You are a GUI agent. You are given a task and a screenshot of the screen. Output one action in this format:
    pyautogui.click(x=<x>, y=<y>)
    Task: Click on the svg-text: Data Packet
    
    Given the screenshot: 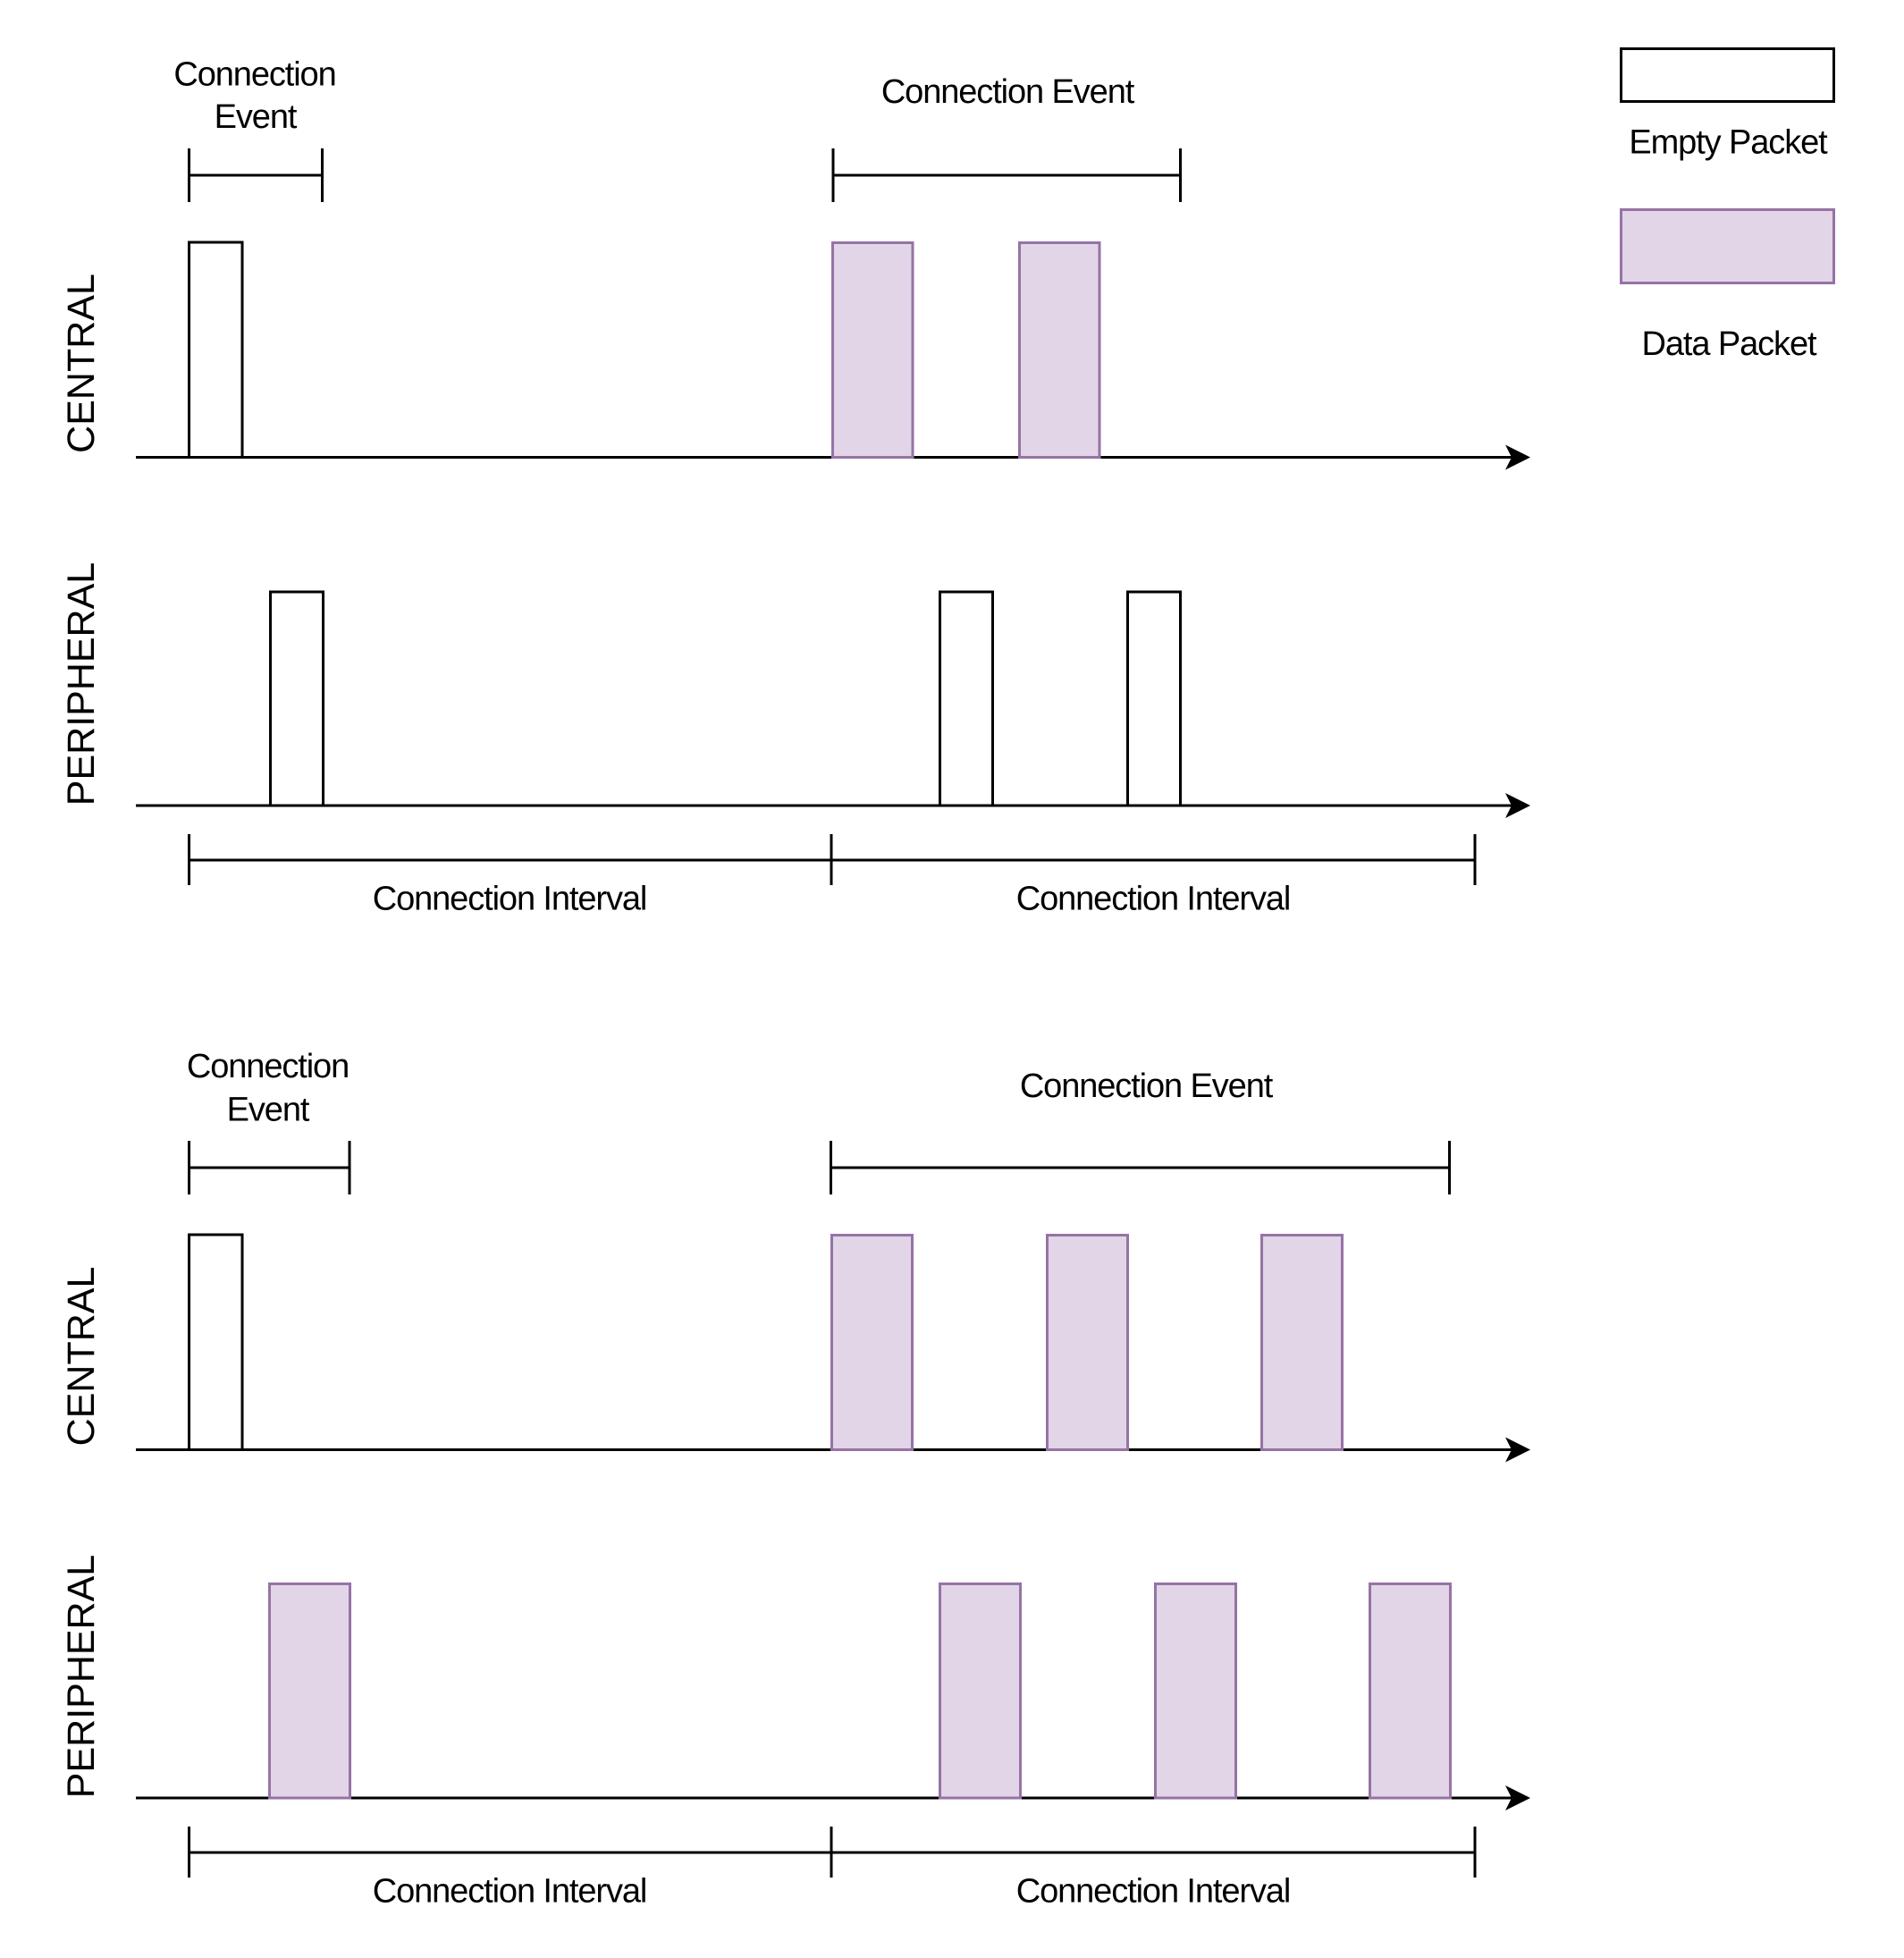 What is the action you would take?
    pyautogui.click(x=1729, y=344)
    